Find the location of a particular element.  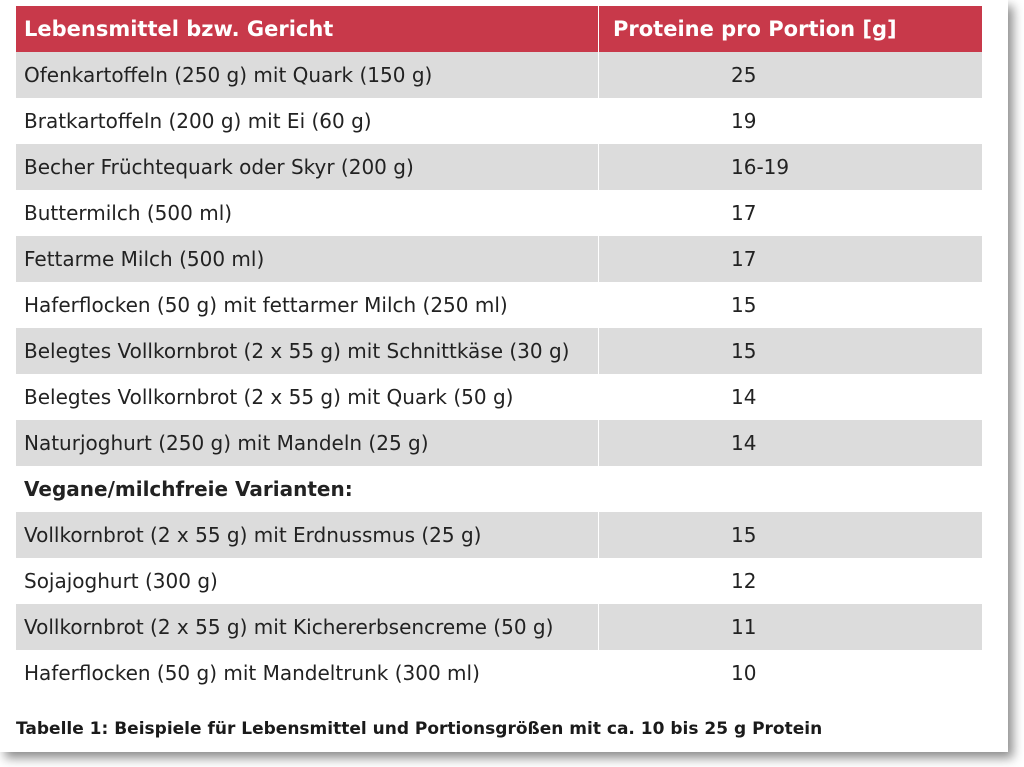

table-row: Buttermilch (500 ml) 17 is located at coordinates (499, 213).